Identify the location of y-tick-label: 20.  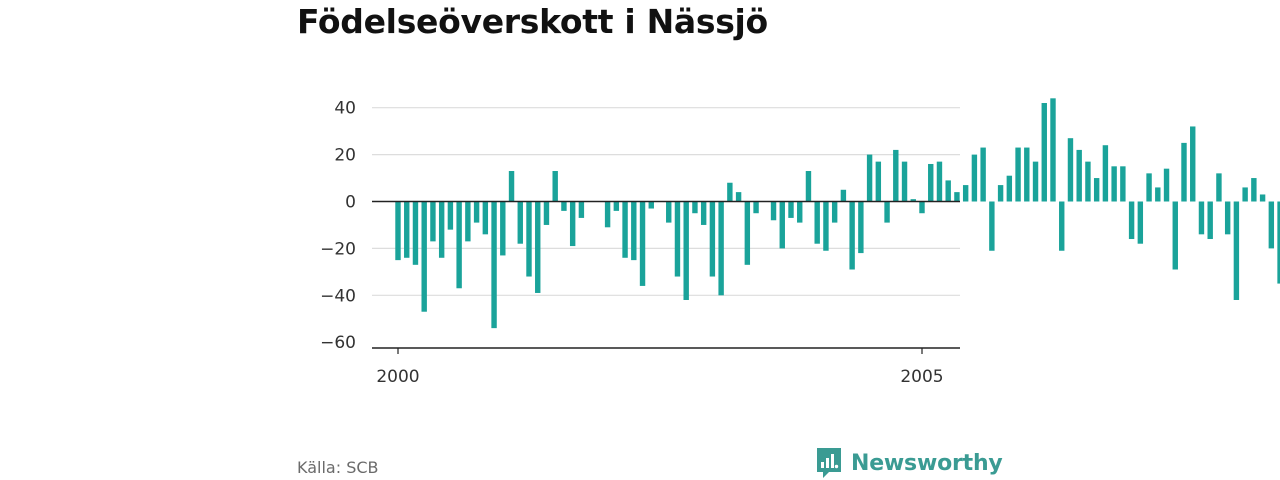
(345, 156).